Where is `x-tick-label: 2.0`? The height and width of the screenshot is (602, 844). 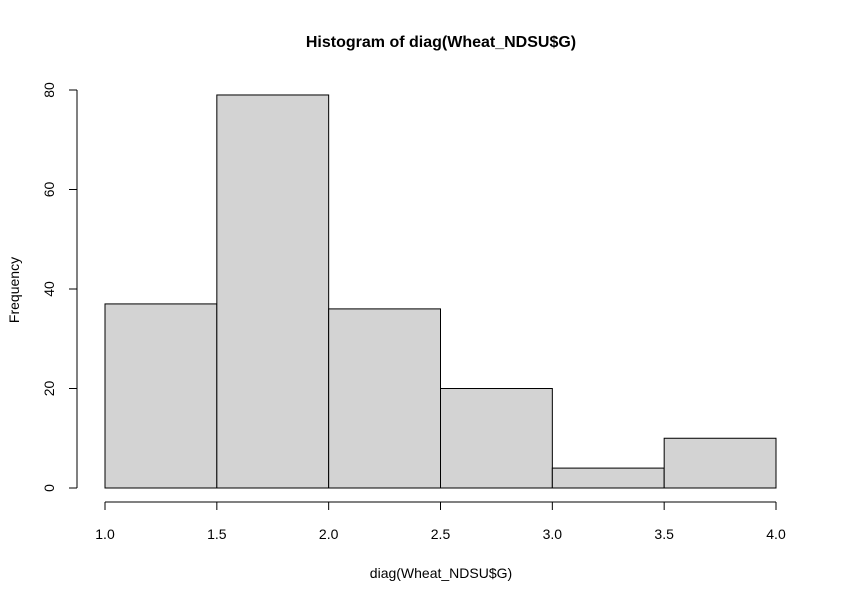
x-tick-label: 2.0 is located at coordinates (329, 534).